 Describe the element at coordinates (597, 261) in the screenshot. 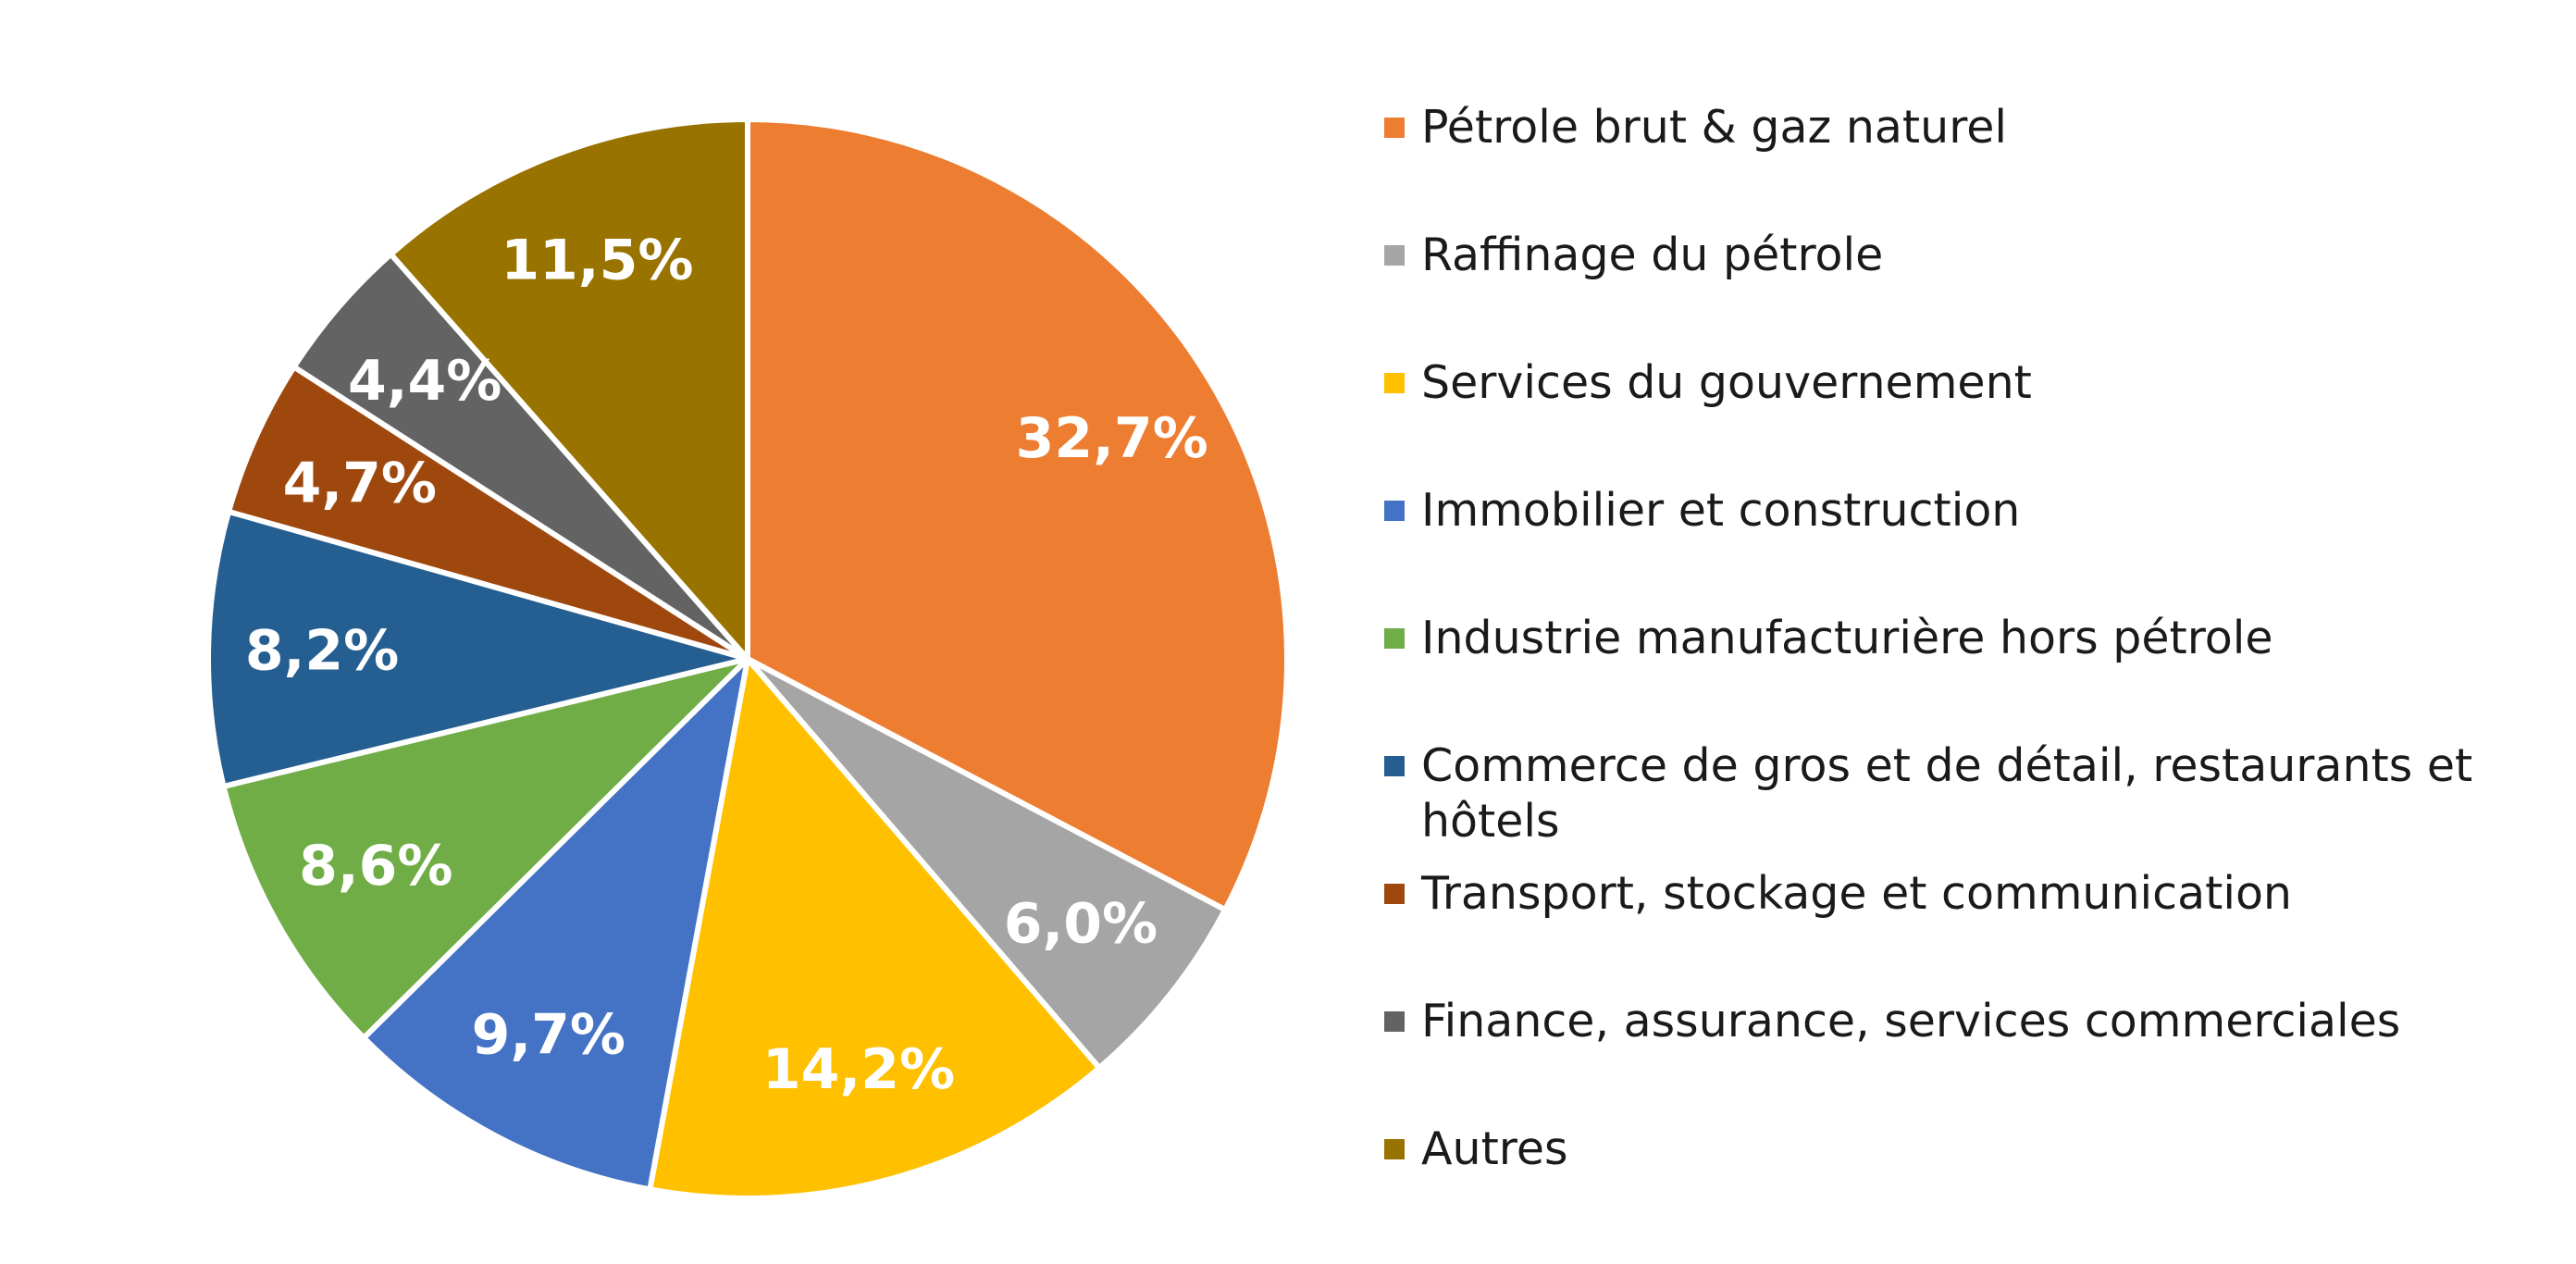

I see `slice-data-label: 11,5%` at that location.